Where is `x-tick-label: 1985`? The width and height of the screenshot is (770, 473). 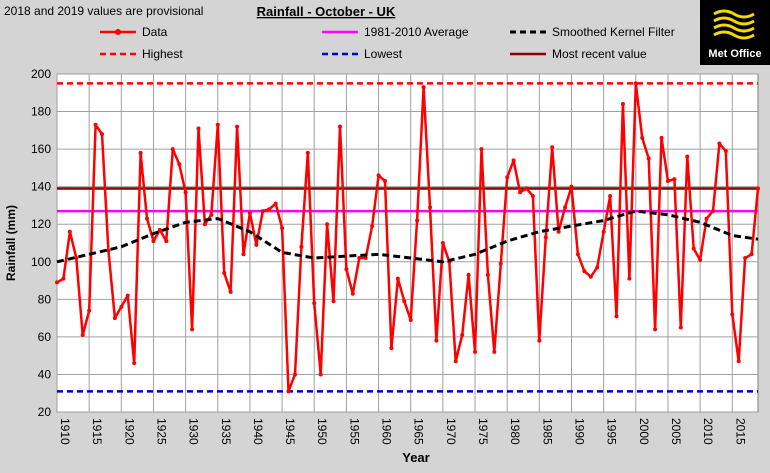
x-tick-label: 1985 is located at coordinates (547, 431).